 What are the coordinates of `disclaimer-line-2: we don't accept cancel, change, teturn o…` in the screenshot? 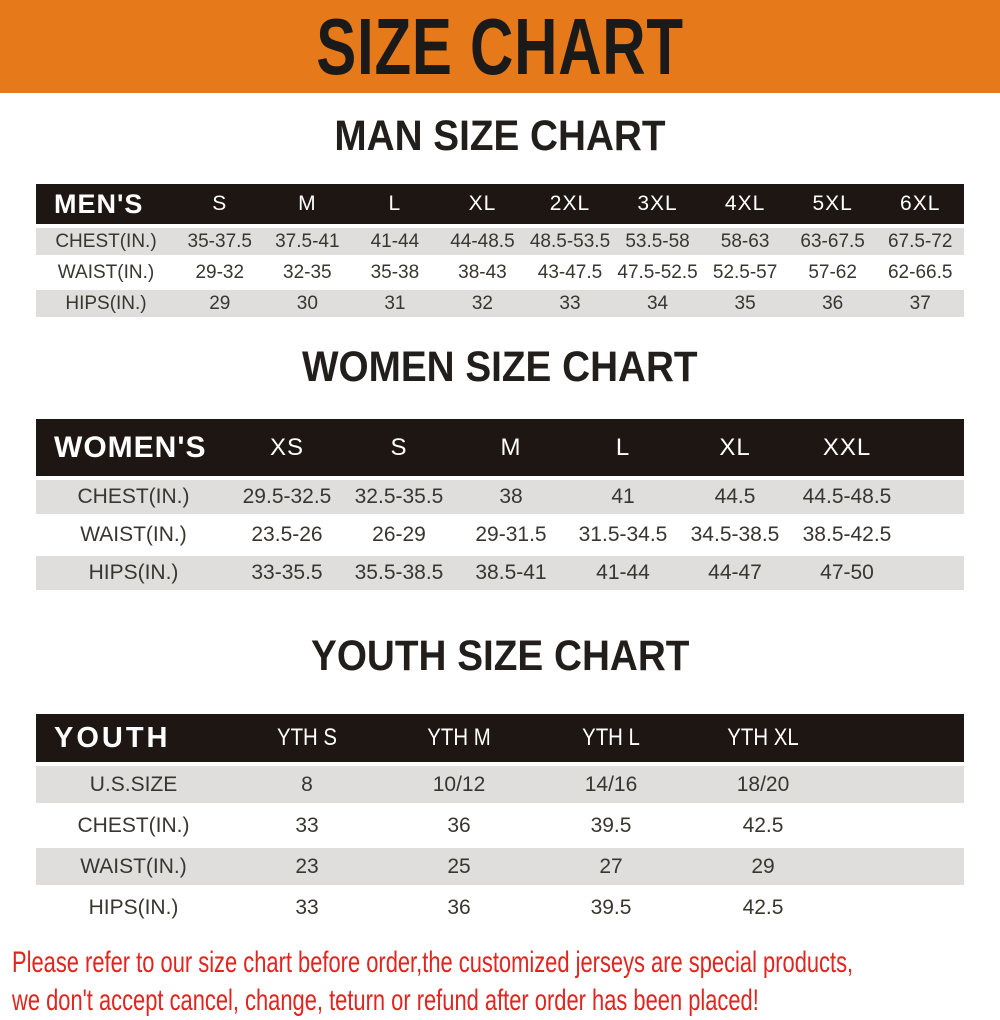 It's located at (506, 1001).